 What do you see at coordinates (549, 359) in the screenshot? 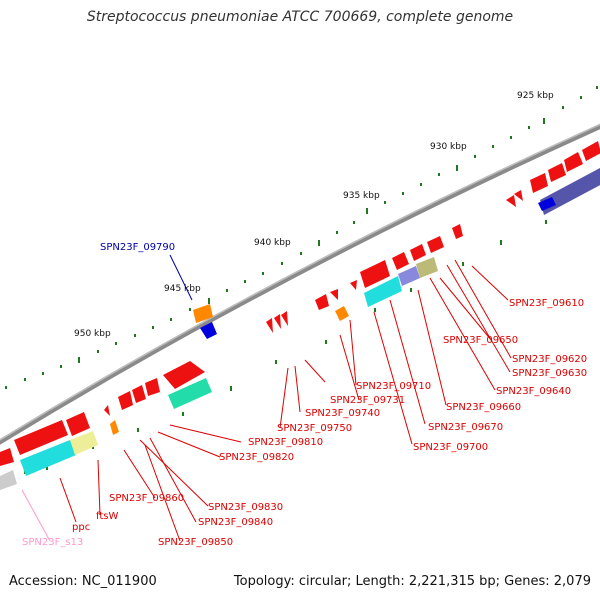
I see `gene-label-09620: SPN23F_09620` at bounding box center [549, 359].